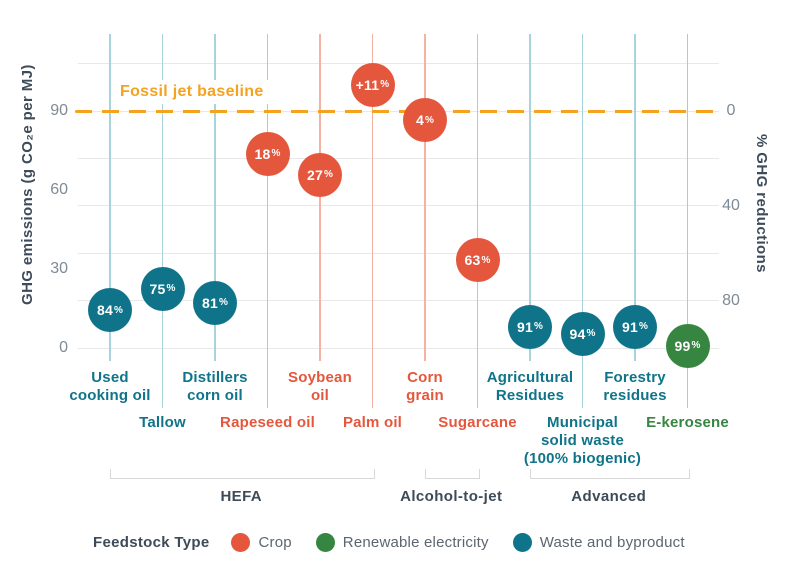  I want to click on left-axis-tick-90: 90, so click(59, 110).